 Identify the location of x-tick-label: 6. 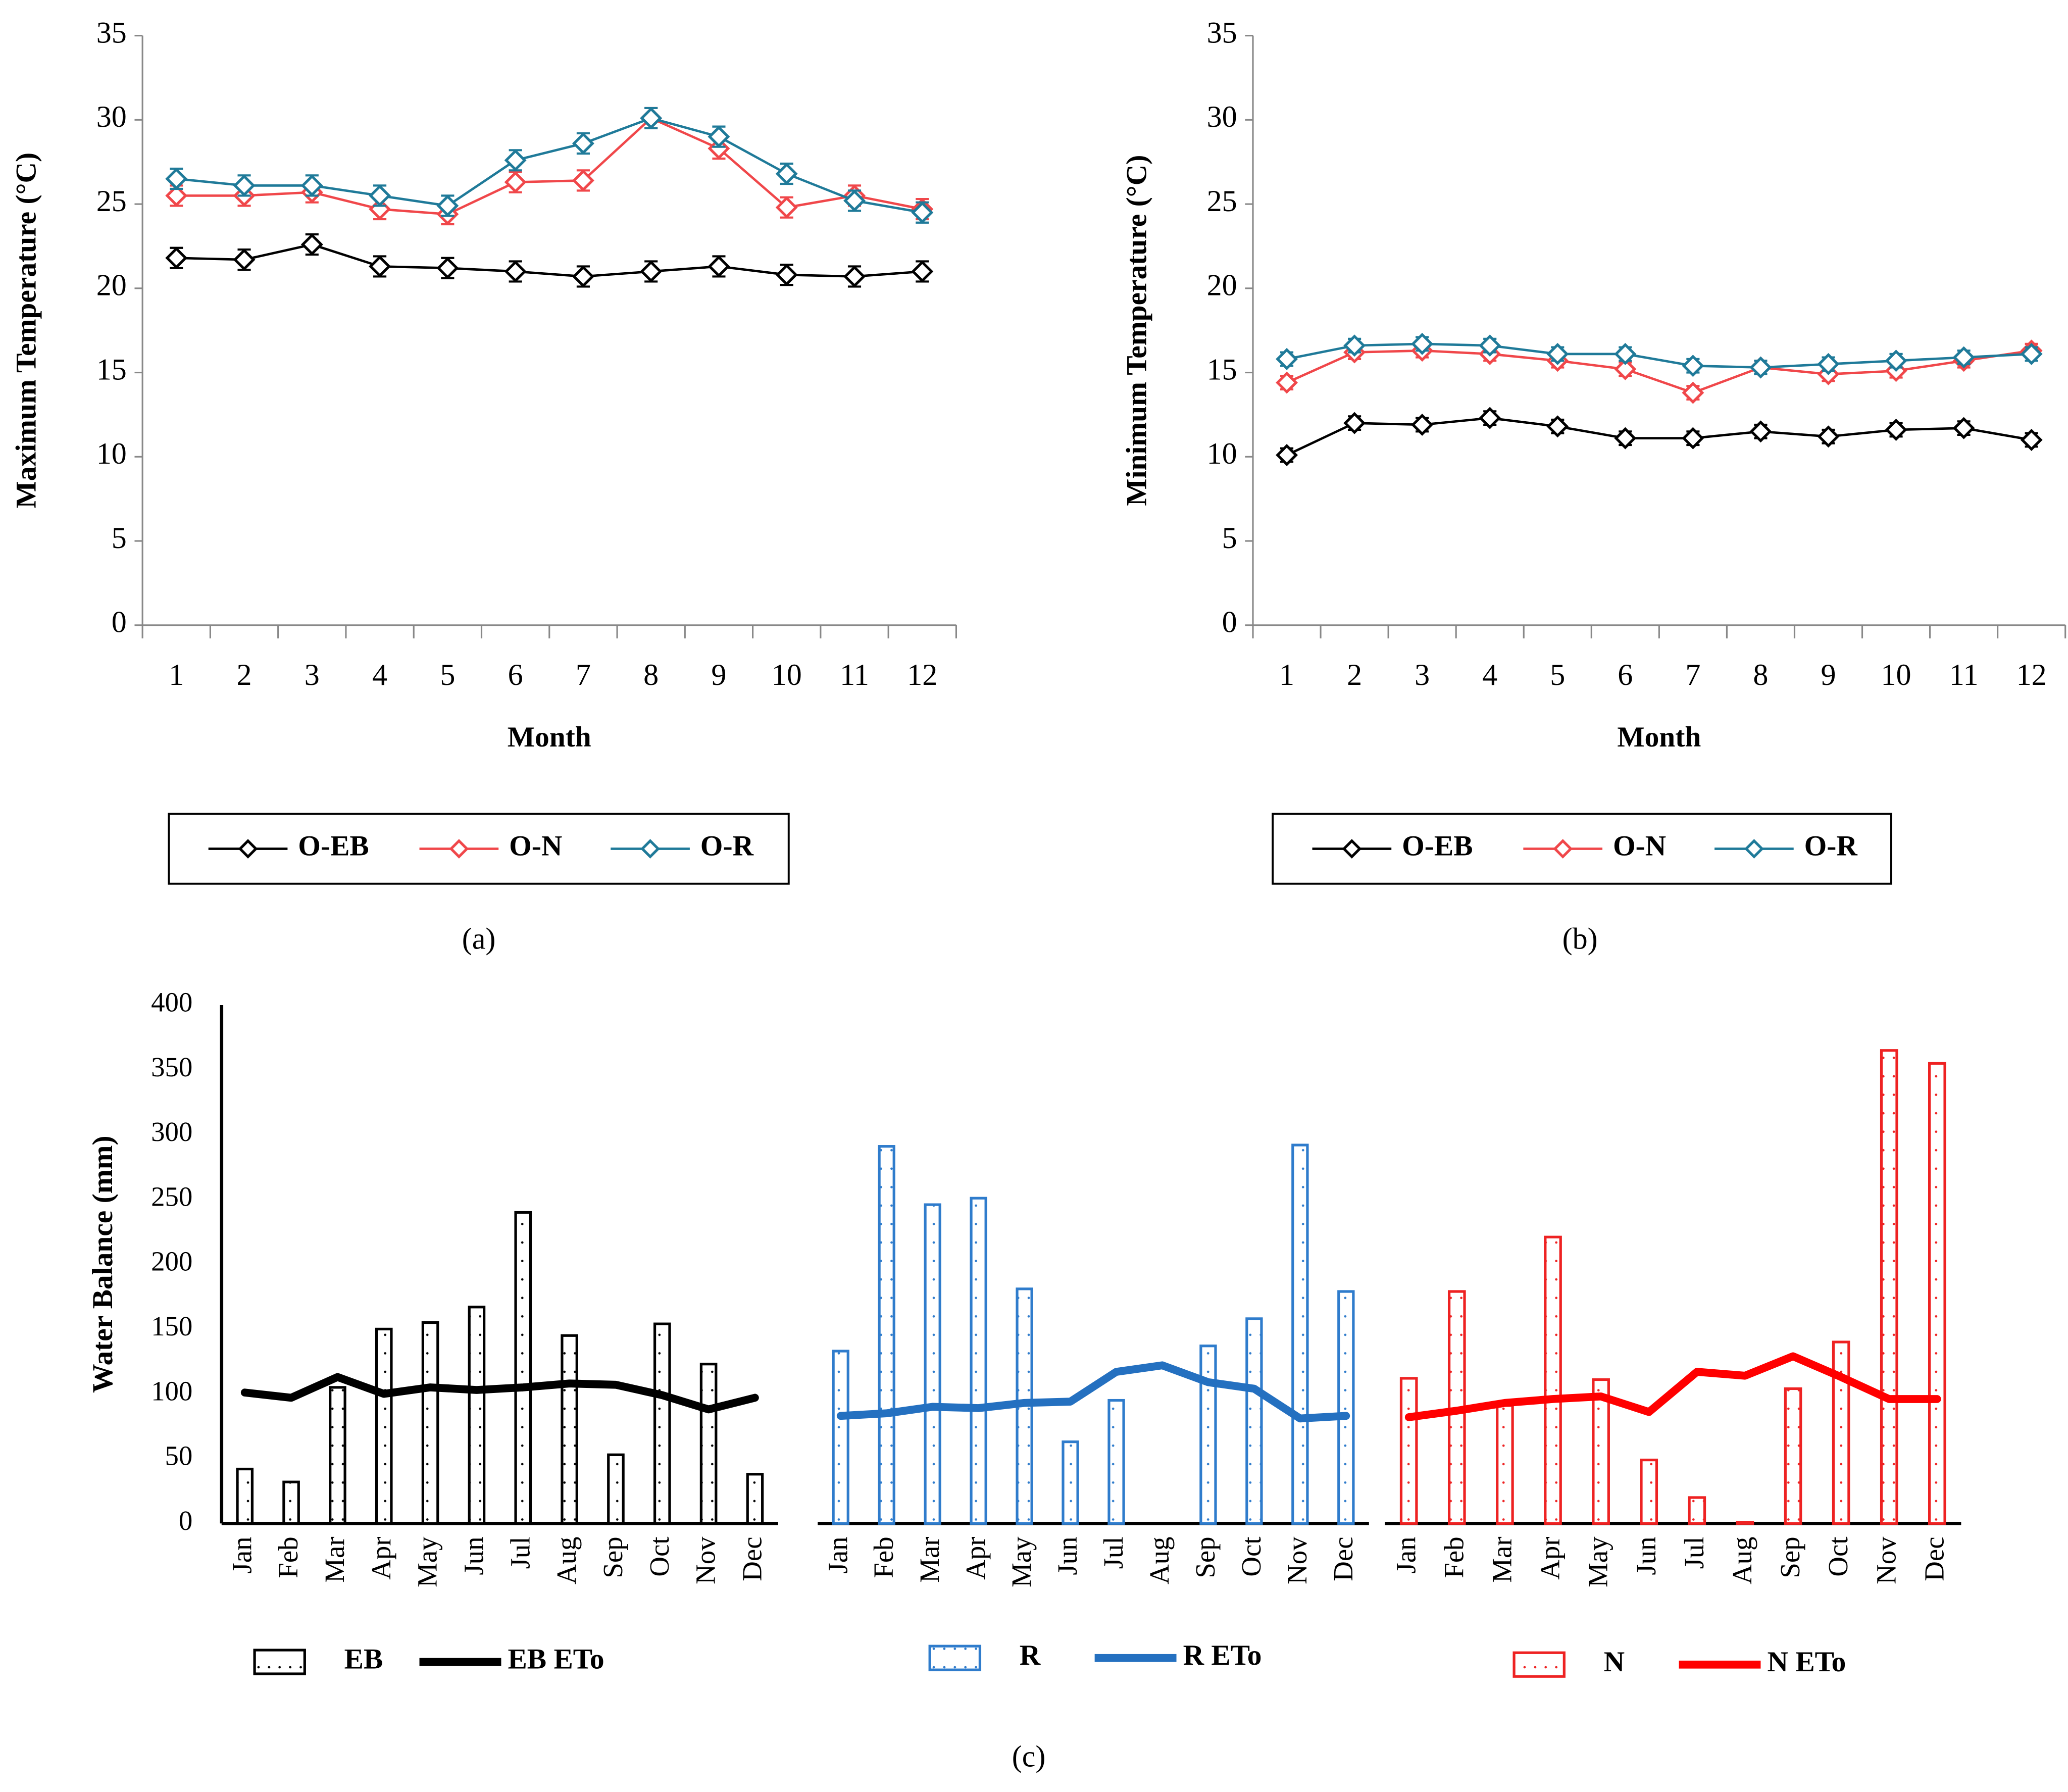
(1625, 674).